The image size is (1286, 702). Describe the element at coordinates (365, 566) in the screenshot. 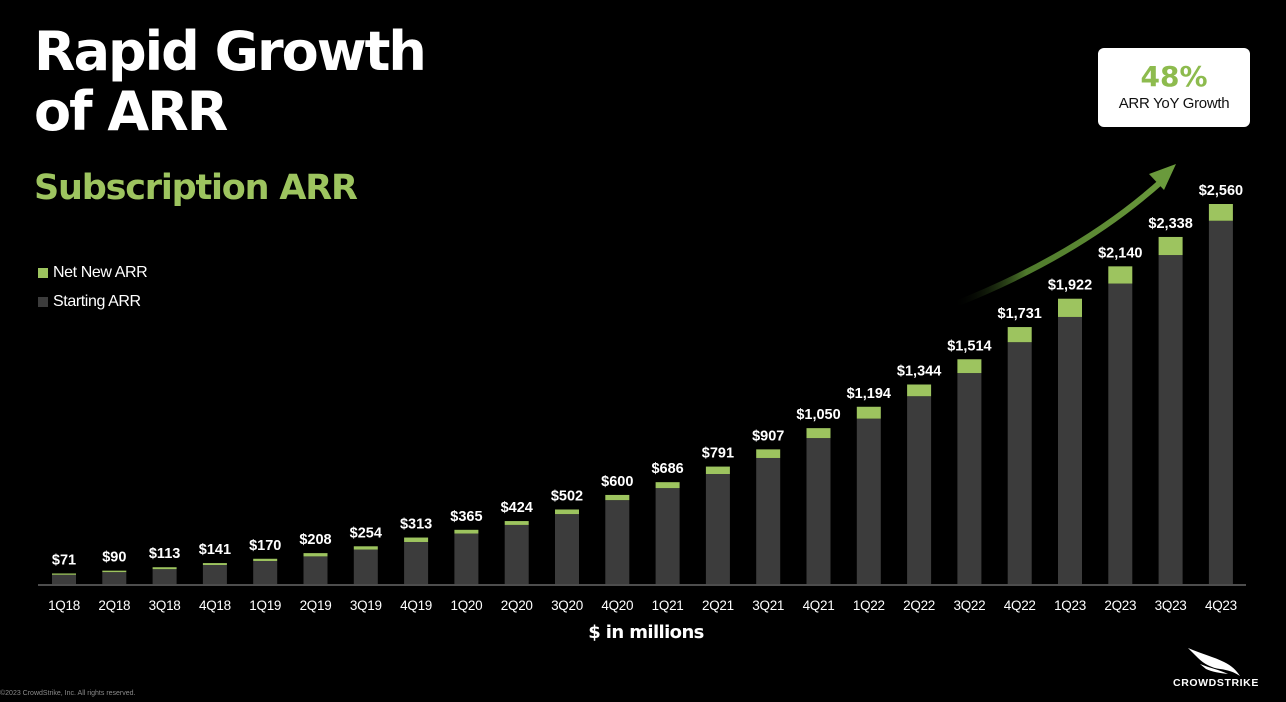

I see `bar-starting-3Q19` at that location.